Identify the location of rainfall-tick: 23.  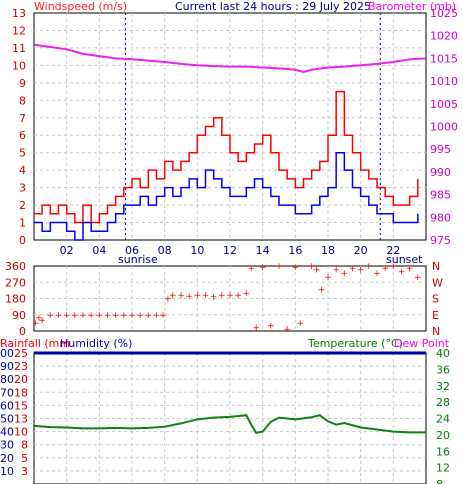
(21, 366).